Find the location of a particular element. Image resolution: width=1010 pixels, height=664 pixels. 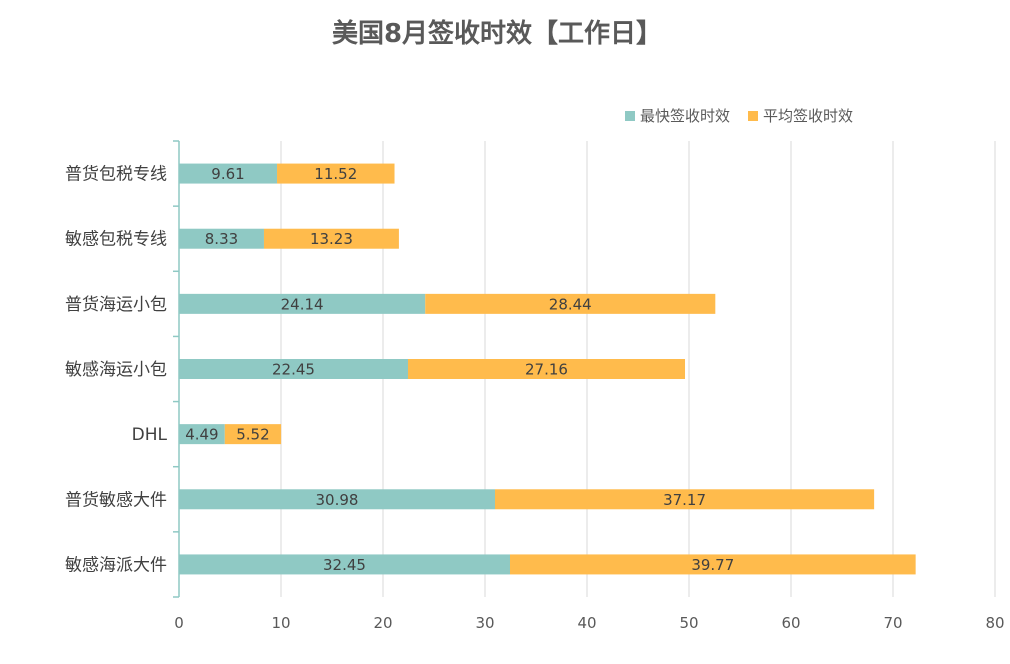

legend-swatch-average is located at coordinates (753, 116).